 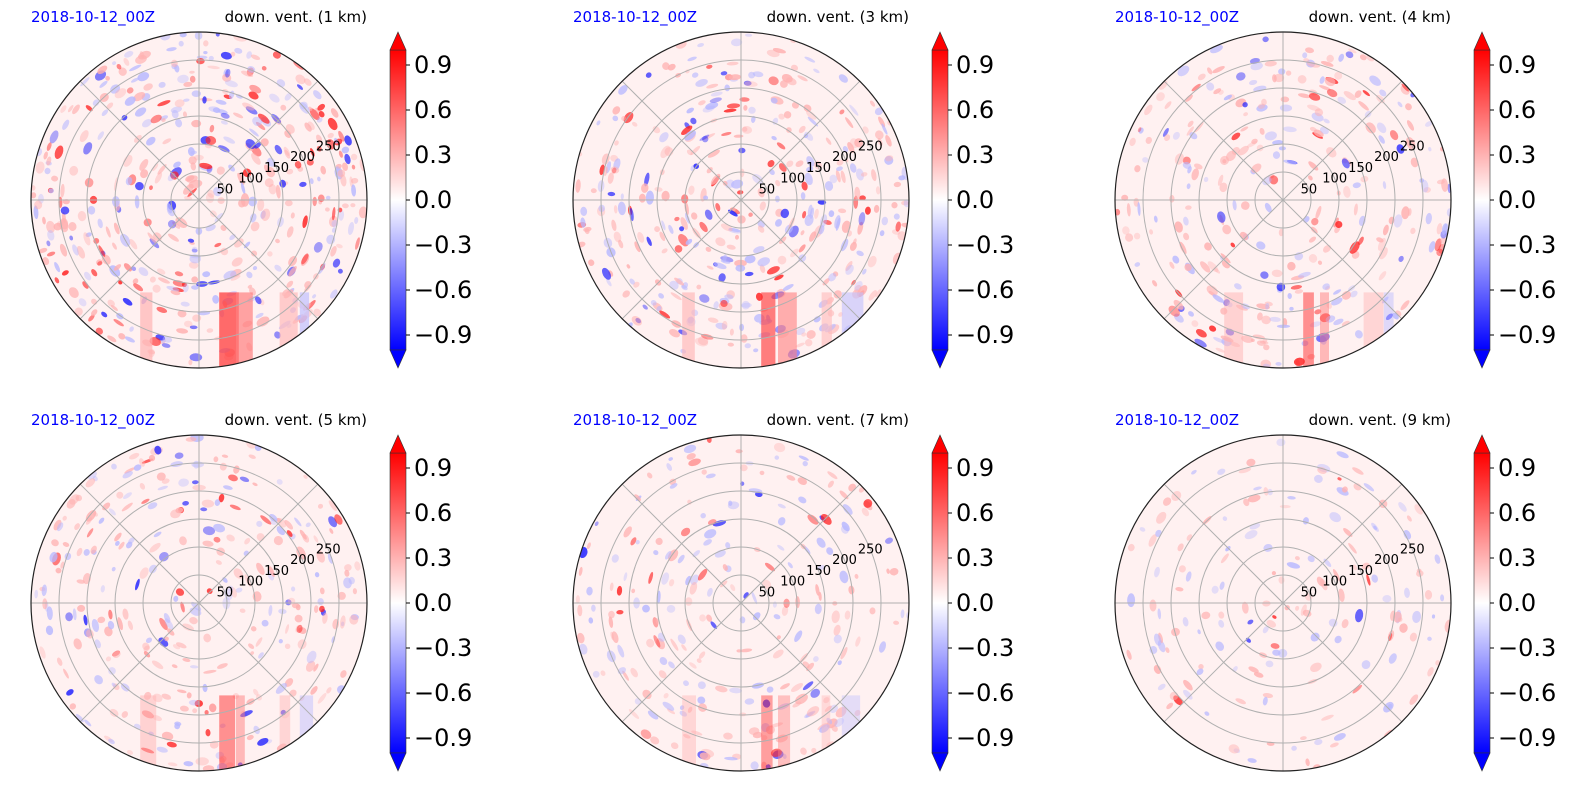 What do you see at coordinates (975, 200) in the screenshot?
I see `colorbar-tick-label: 0.0` at bounding box center [975, 200].